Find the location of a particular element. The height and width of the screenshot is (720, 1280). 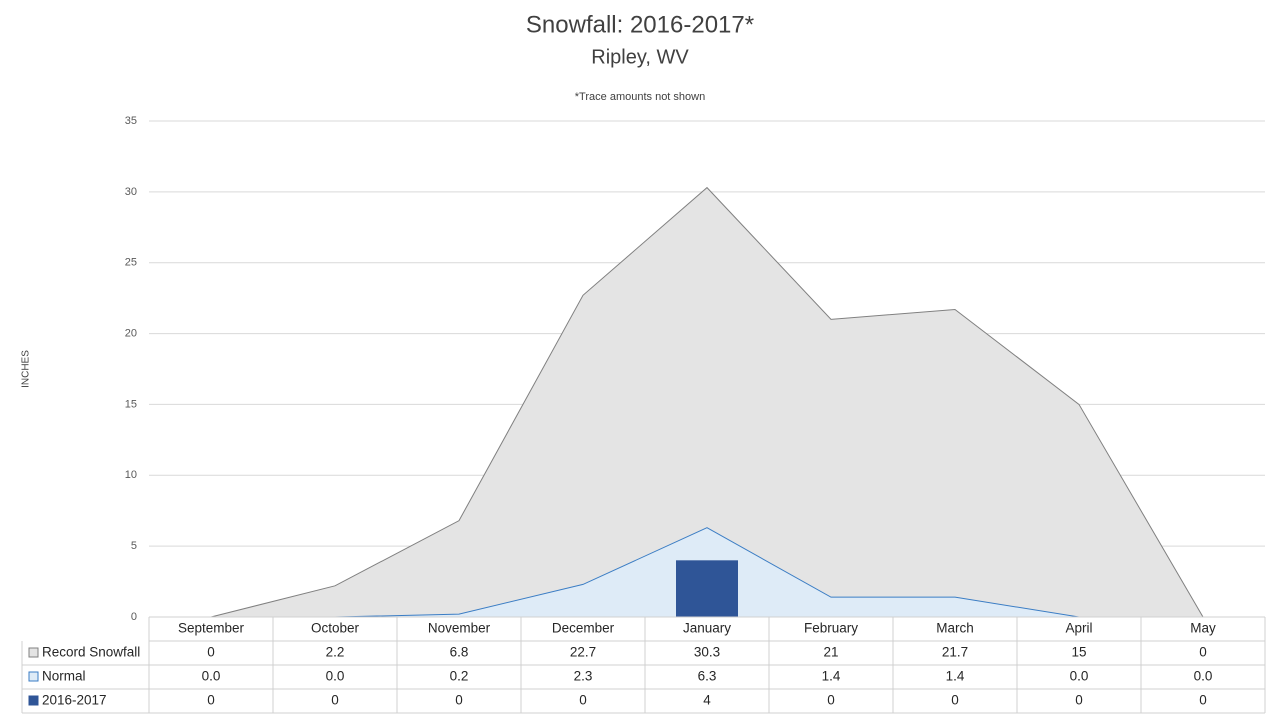

x-tick-label: April is located at coordinates (1078, 628).